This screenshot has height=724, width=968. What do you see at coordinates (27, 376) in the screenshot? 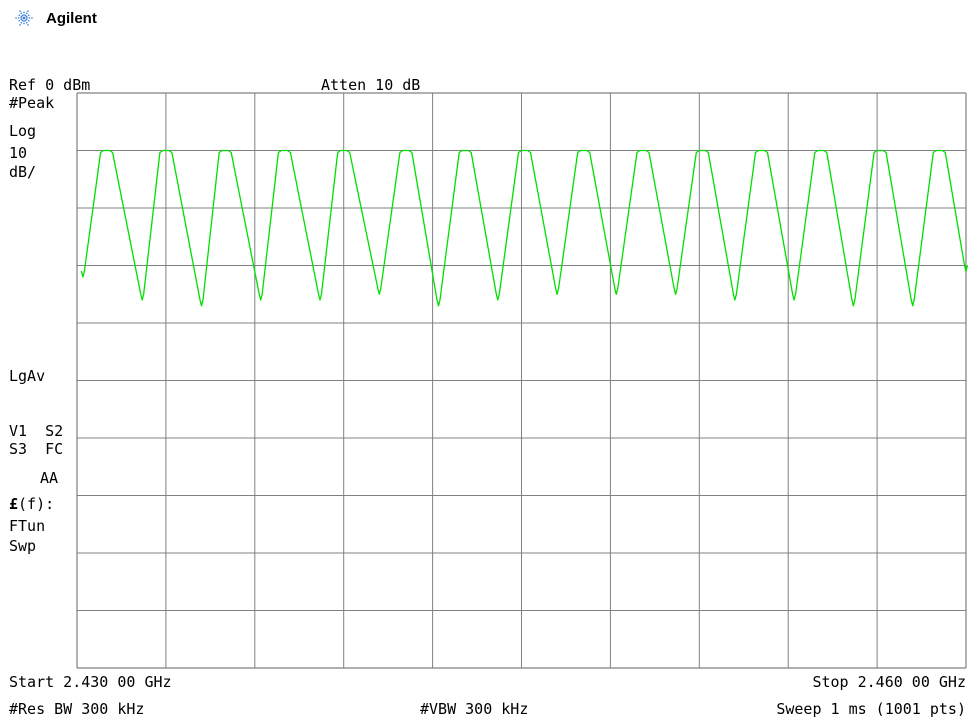
I see `averaging-label: LgAv` at bounding box center [27, 376].